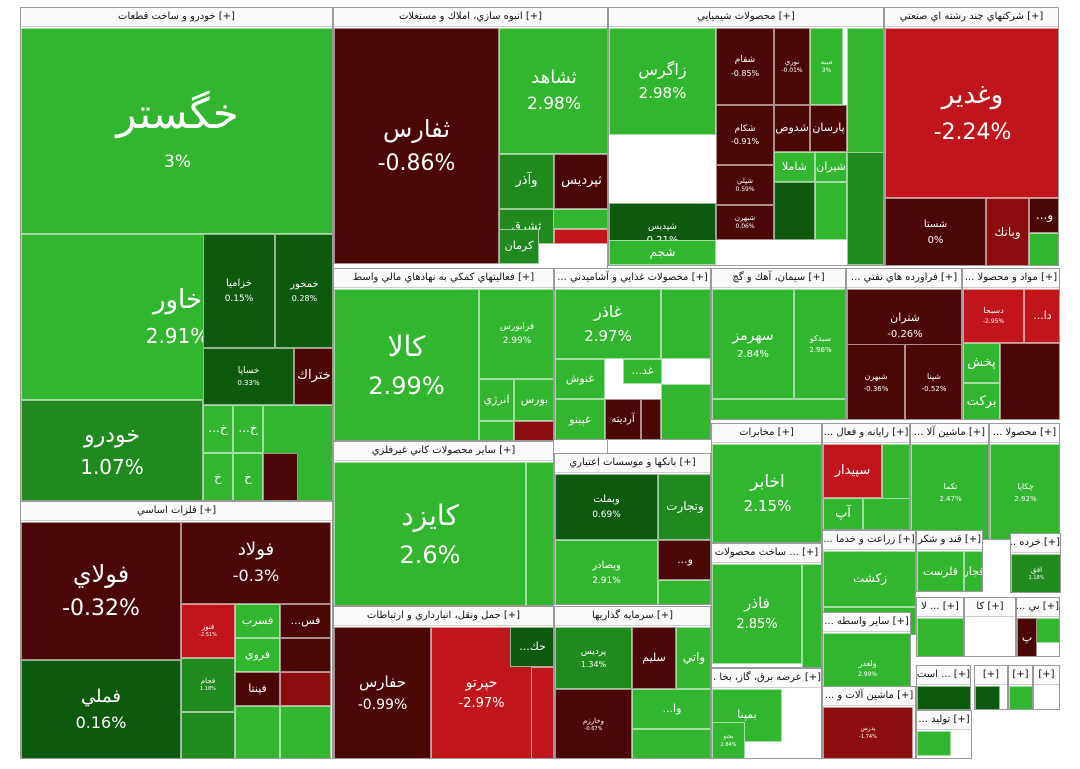  Describe the element at coordinates (1024, 491) in the screenshot. I see `stock-tile: چكاپا 2.92%` at that location.